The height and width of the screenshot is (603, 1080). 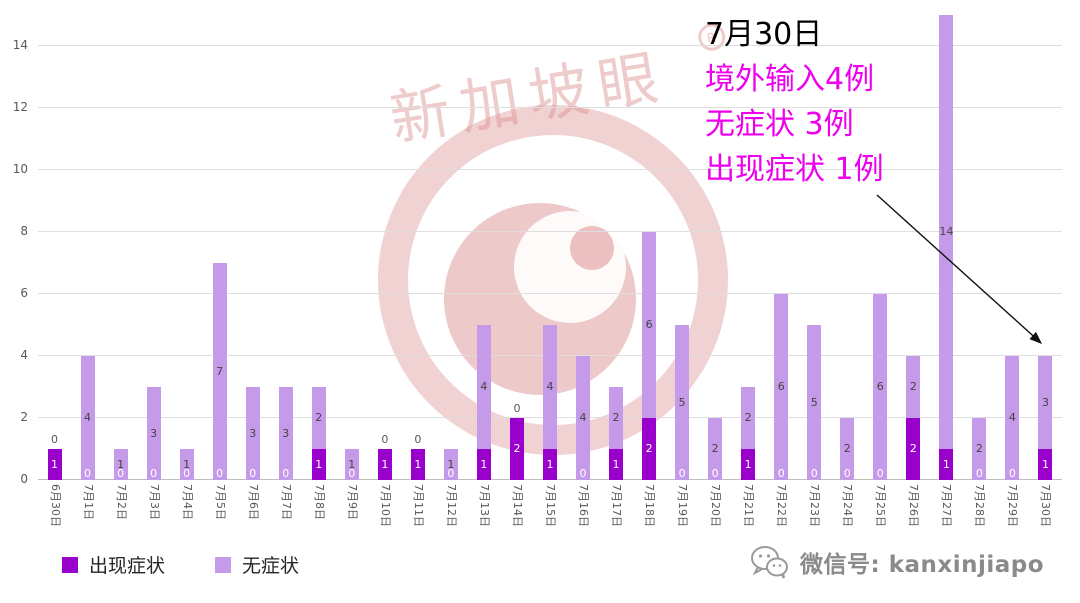 What do you see at coordinates (24, 231) in the screenshot?
I see `y-tick-label: 8` at bounding box center [24, 231].